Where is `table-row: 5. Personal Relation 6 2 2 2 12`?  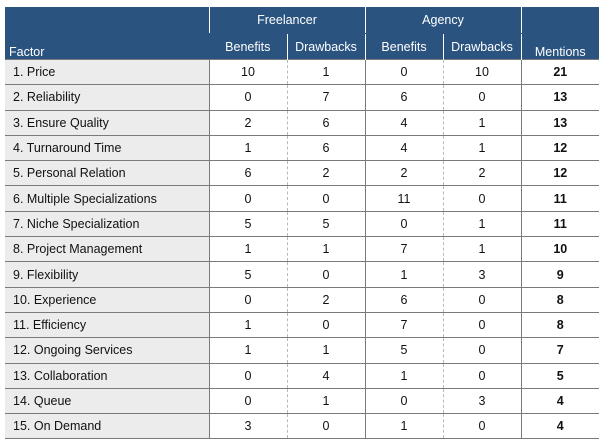 table-row: 5. Personal Relation 6 2 2 2 12 is located at coordinates (302, 173).